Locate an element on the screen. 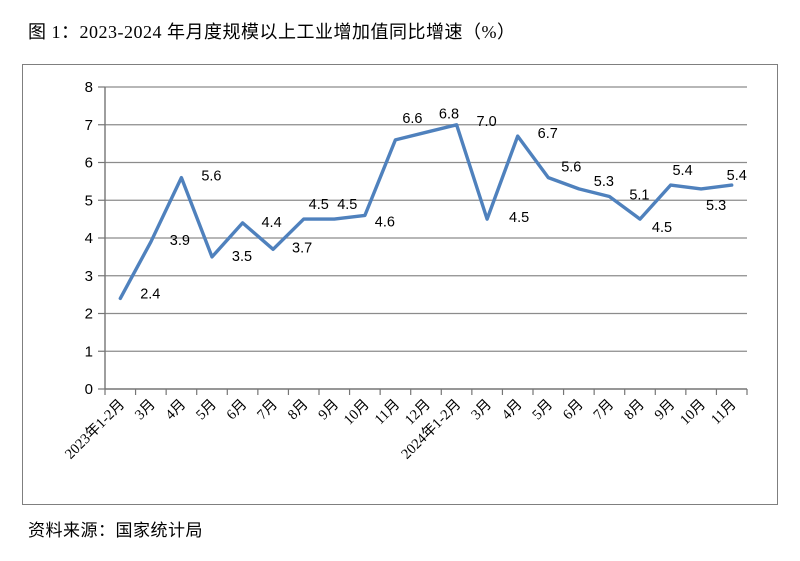  y-tick-label: 2 is located at coordinates (89, 314).